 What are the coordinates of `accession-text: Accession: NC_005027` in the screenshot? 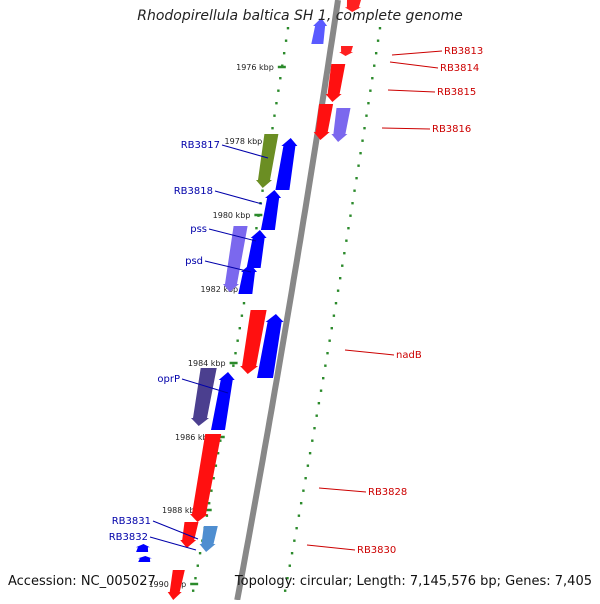 It's located at (82, 581).